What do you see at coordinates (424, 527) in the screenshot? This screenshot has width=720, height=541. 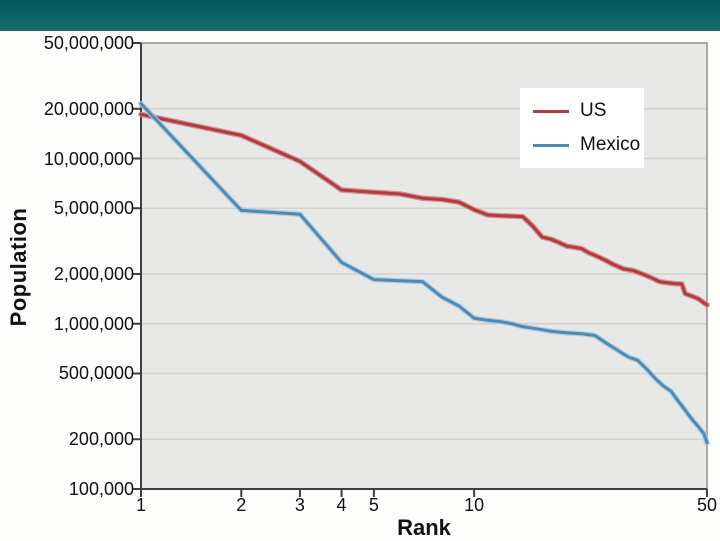 I see `x-axis-title: Rank` at bounding box center [424, 527].